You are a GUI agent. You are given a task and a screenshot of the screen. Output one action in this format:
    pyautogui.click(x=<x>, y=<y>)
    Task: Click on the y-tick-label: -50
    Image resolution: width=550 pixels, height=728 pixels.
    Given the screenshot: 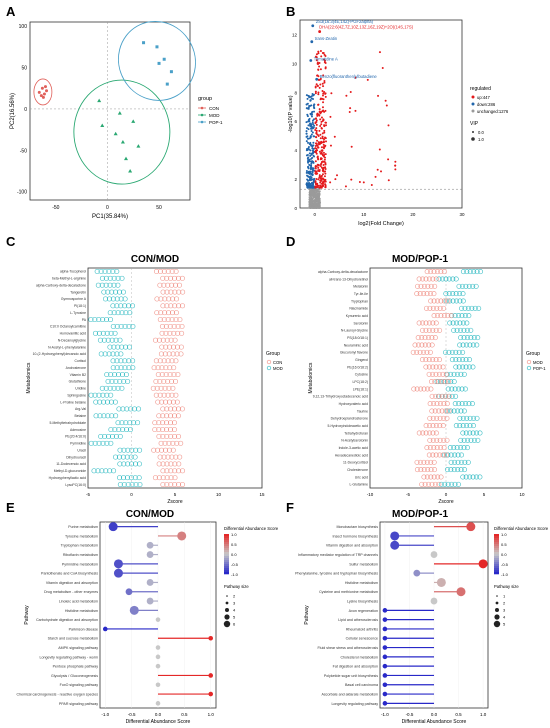 What is the action you would take?
    pyautogui.click(x=23, y=151)
    